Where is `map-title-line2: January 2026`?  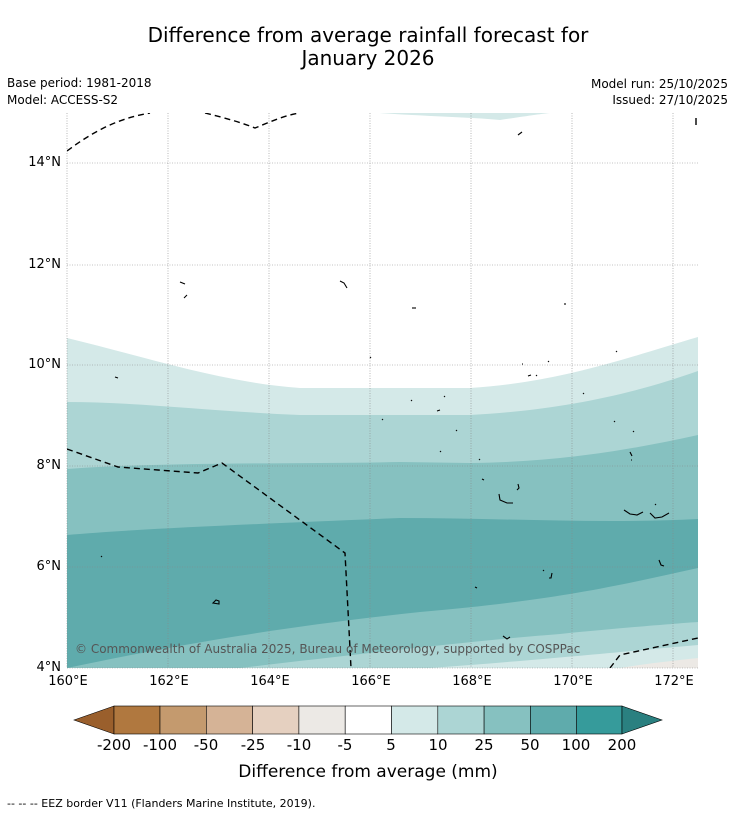
map-title-line2: January 2026 is located at coordinates (368, 58).